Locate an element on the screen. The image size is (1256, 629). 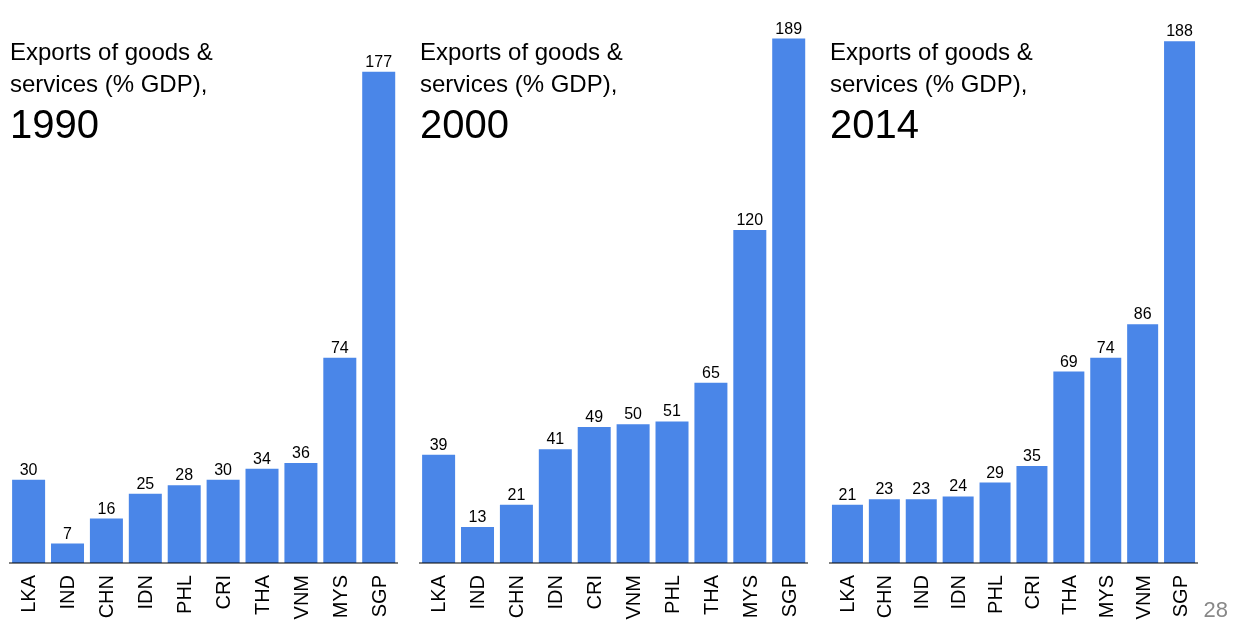
data-label: 65 is located at coordinates (711, 372).